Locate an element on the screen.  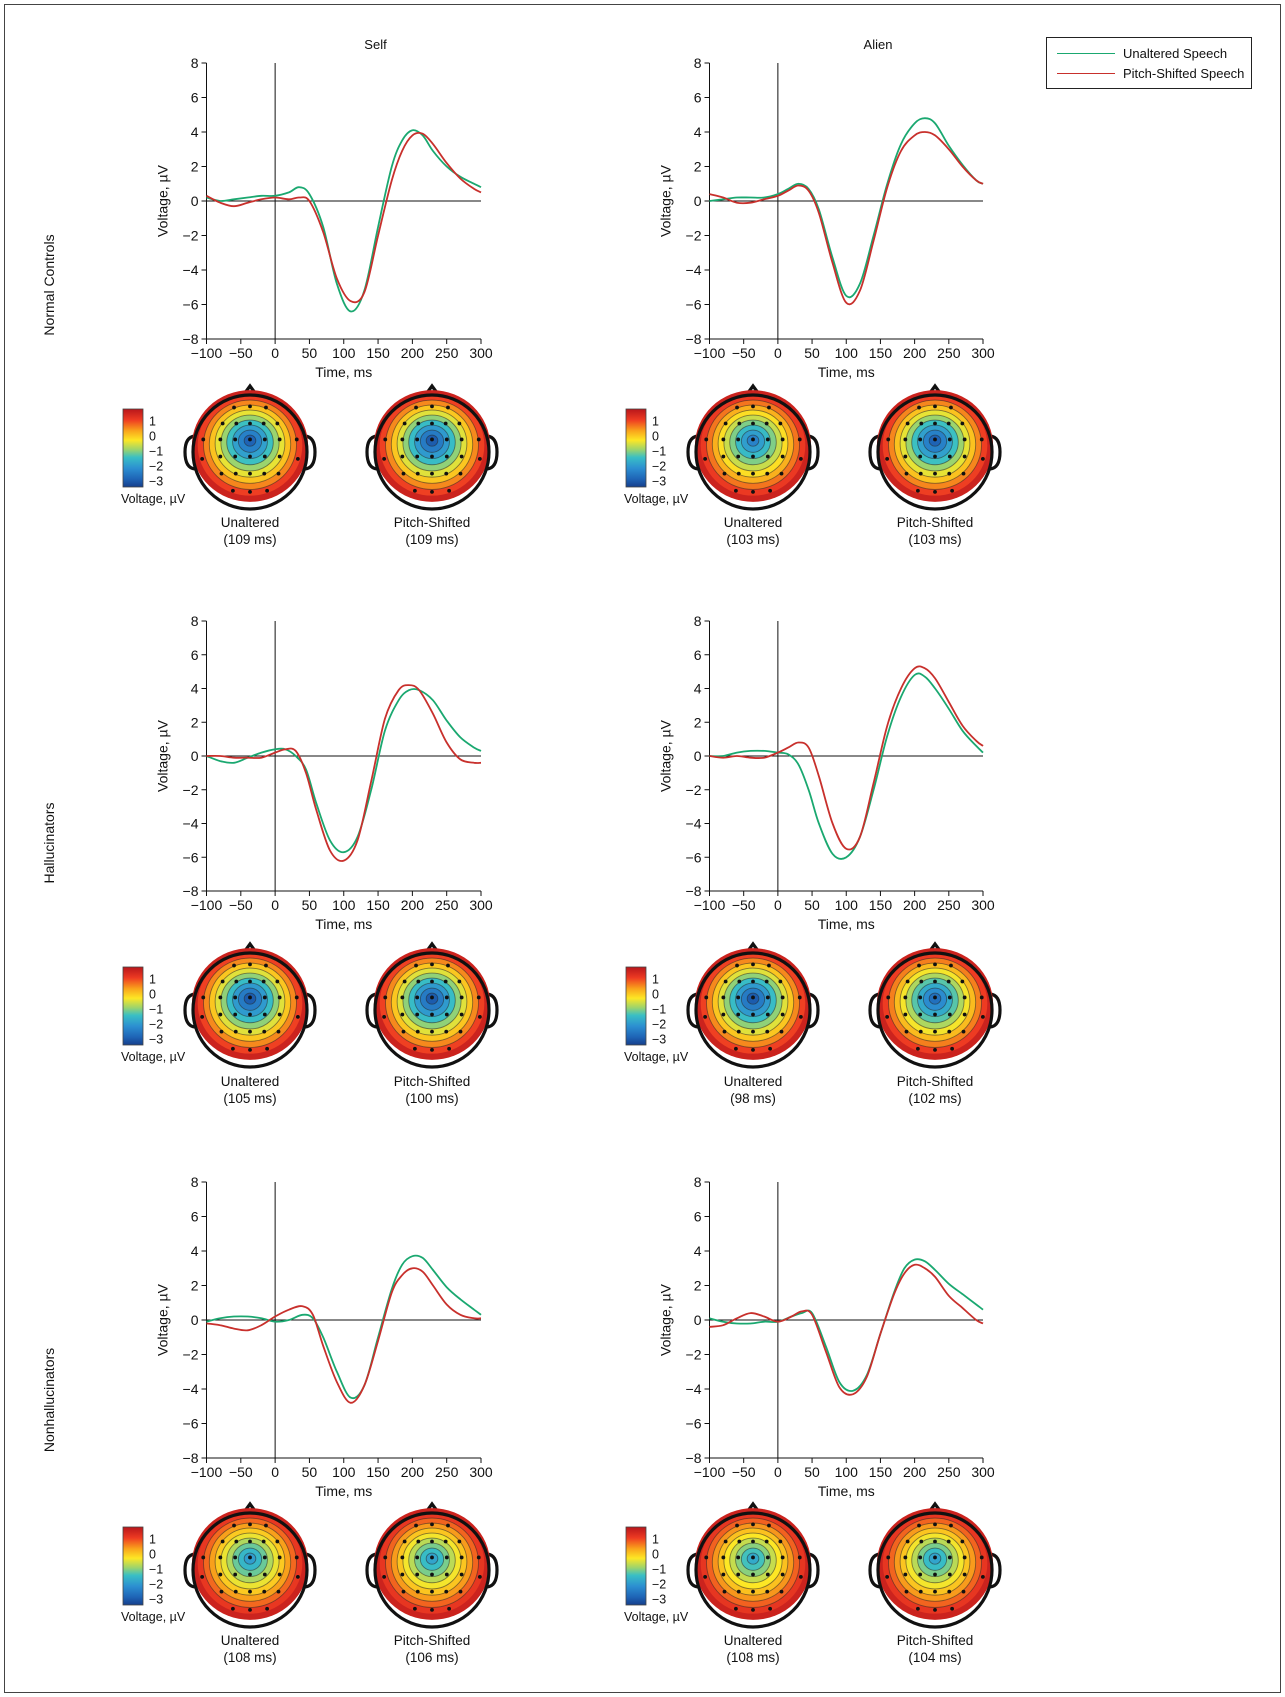
x-tick-label: −100 is located at coordinates (207, 905).